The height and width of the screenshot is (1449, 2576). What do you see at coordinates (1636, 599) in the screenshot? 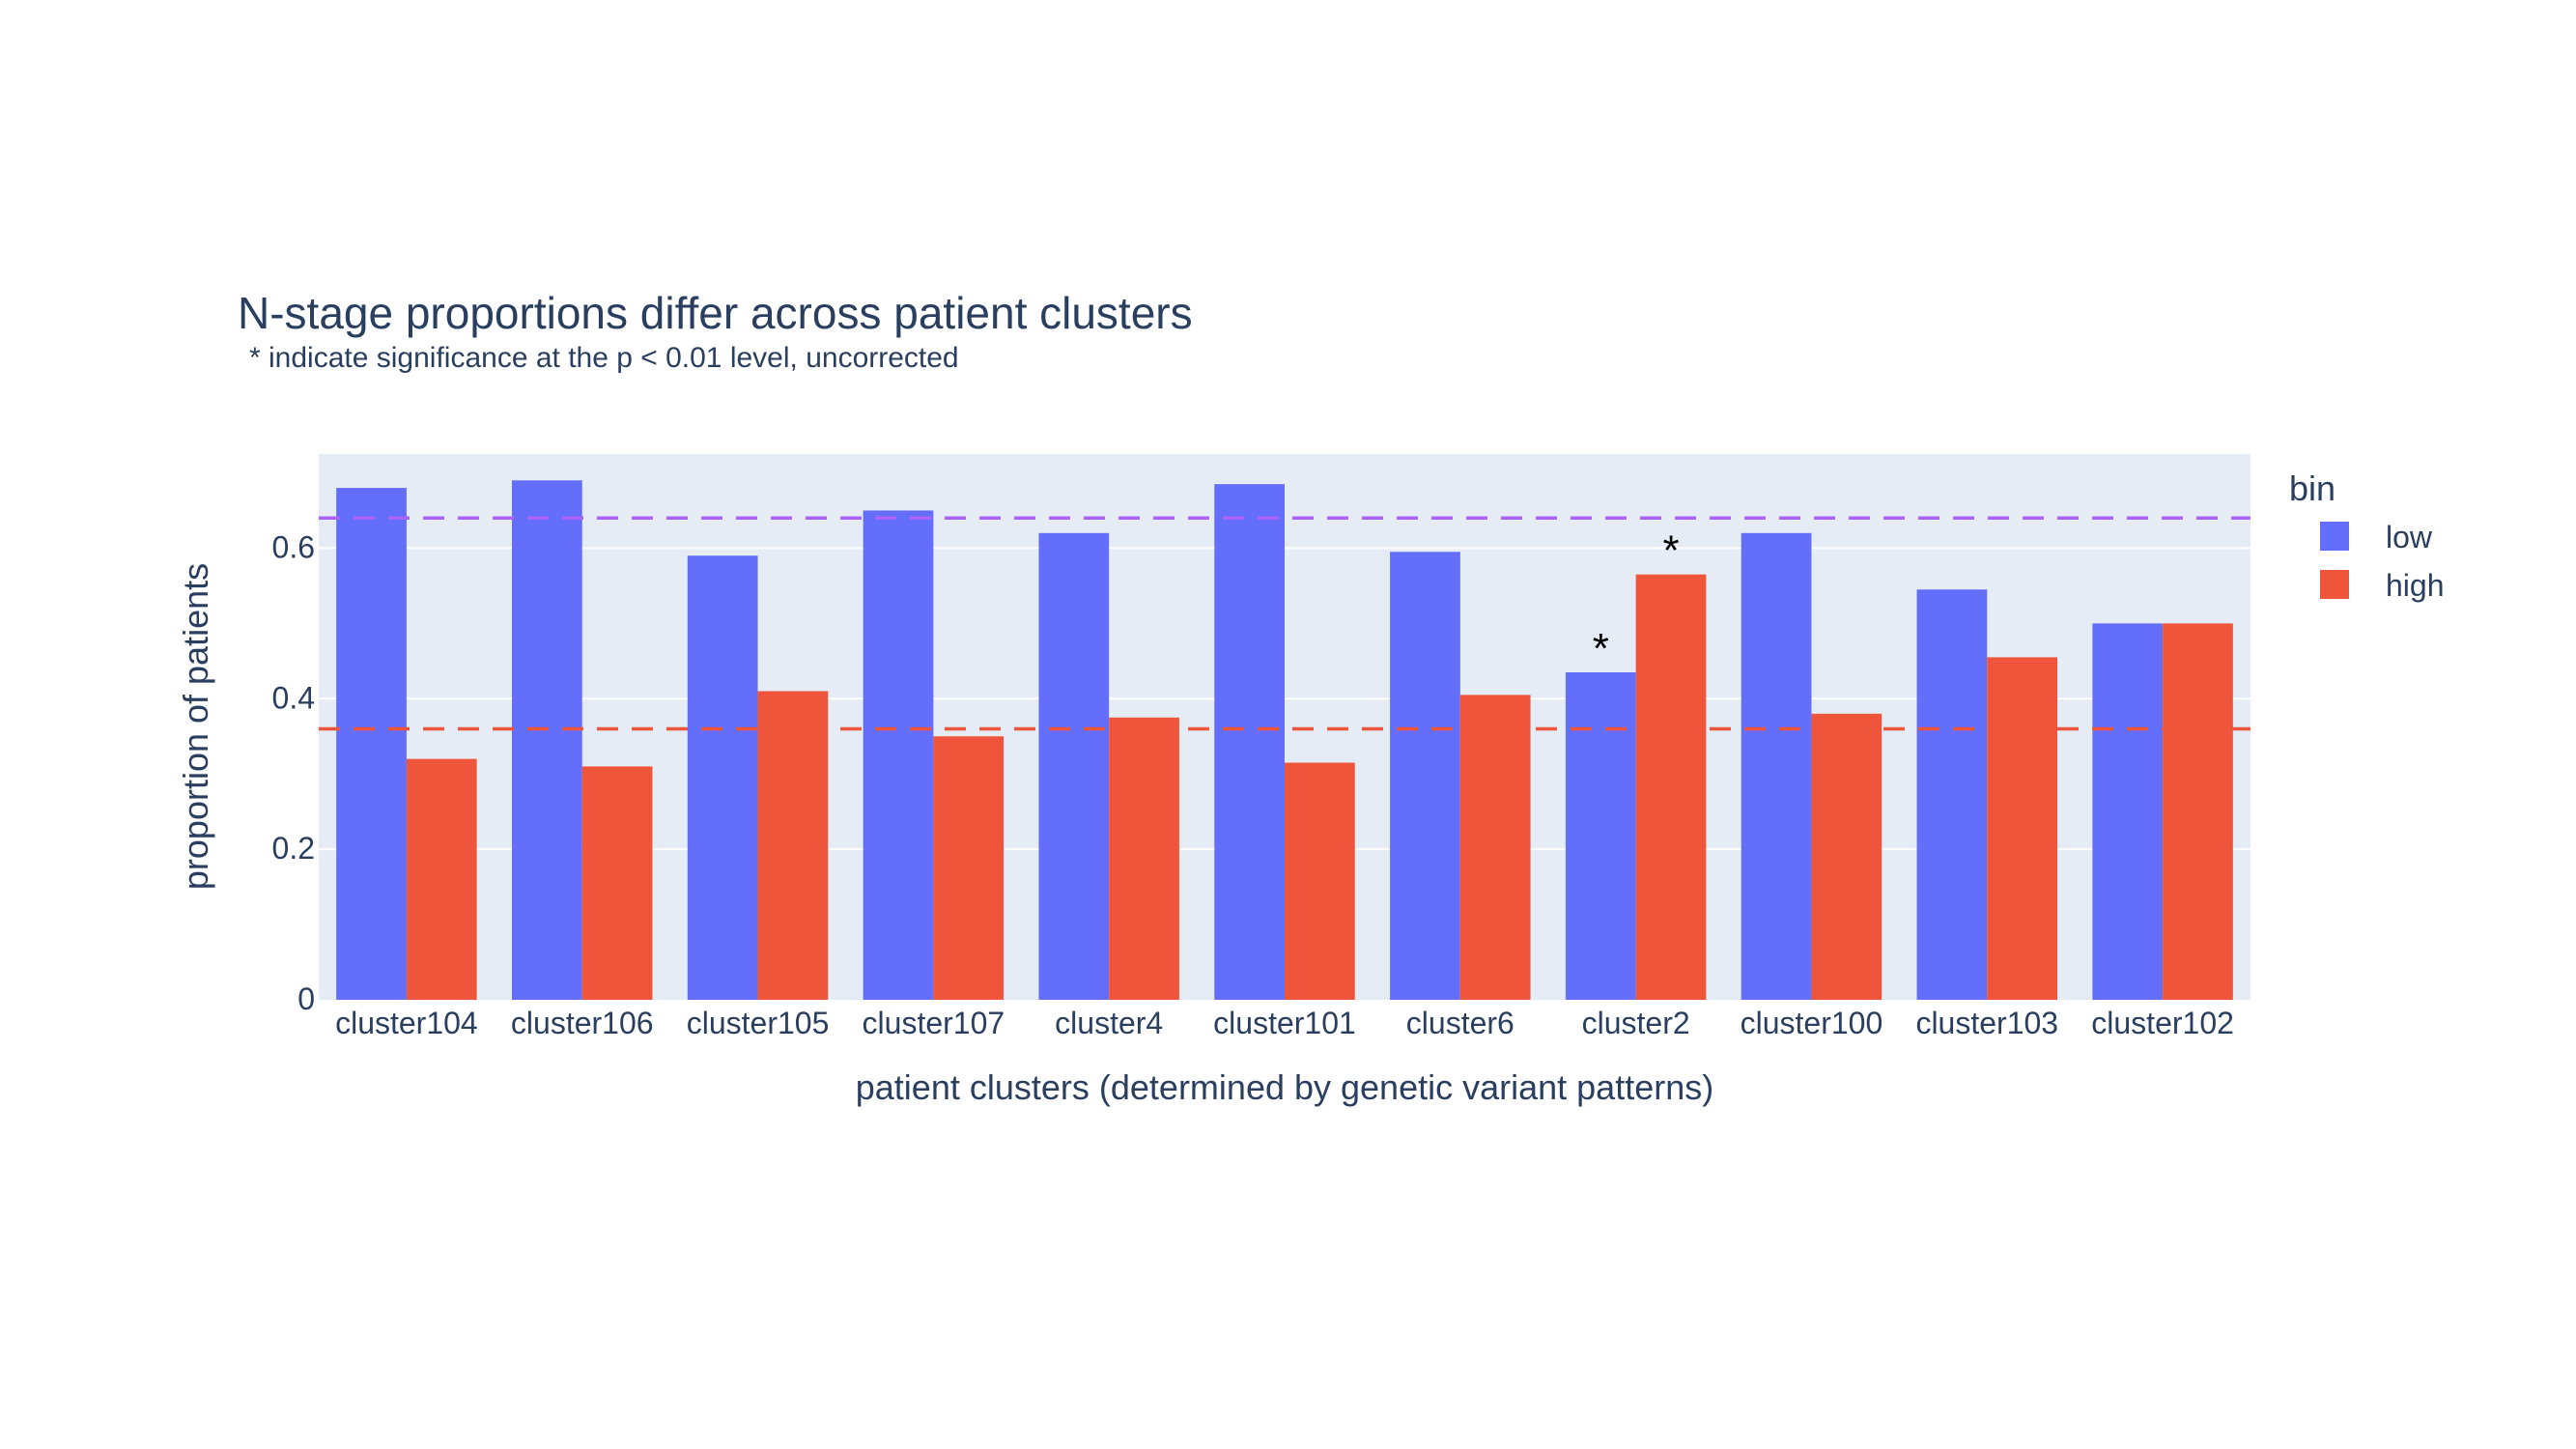
I see `annotations: **` at bounding box center [1636, 599].